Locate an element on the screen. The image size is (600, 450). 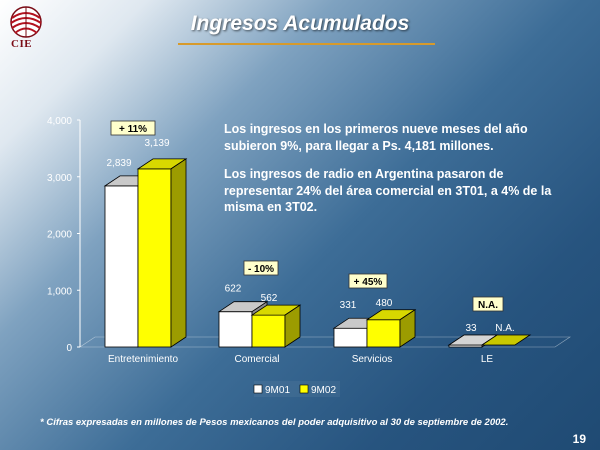
change-badge-text: + 45% is located at coordinates (368, 282).